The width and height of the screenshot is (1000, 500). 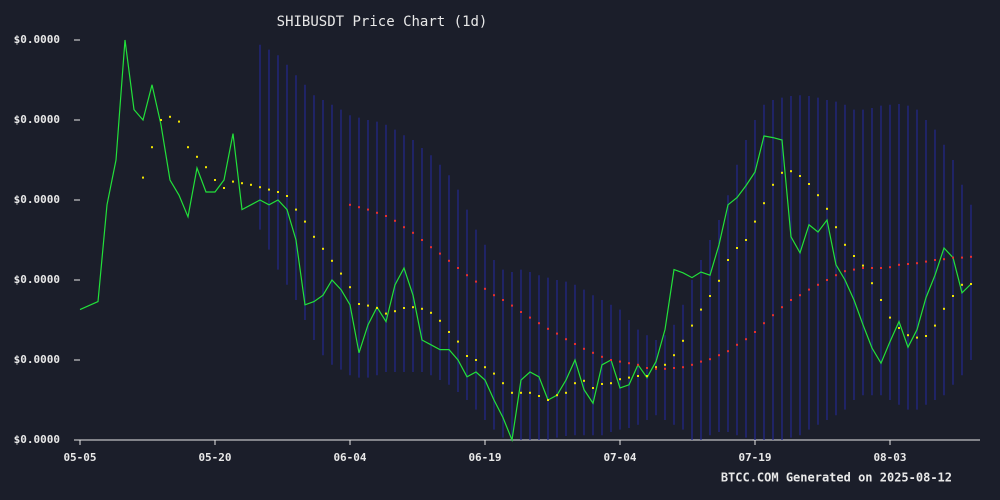 I want to click on footer: BTCC.COM Generated on 2025-08-12, so click(x=836, y=478).